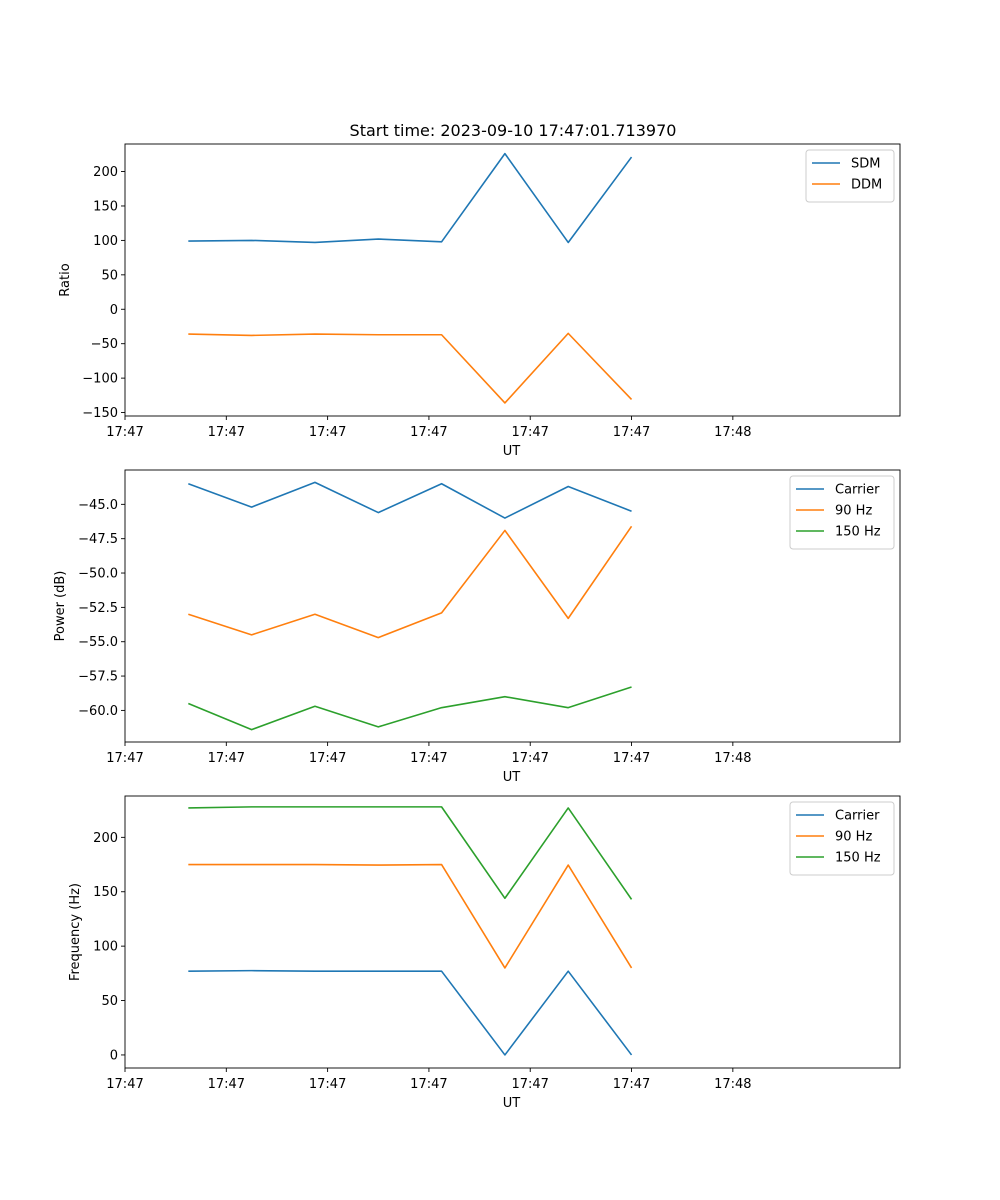  Describe the element at coordinates (65, 279) in the screenshot. I see `y-axis-label: Ratio` at that location.